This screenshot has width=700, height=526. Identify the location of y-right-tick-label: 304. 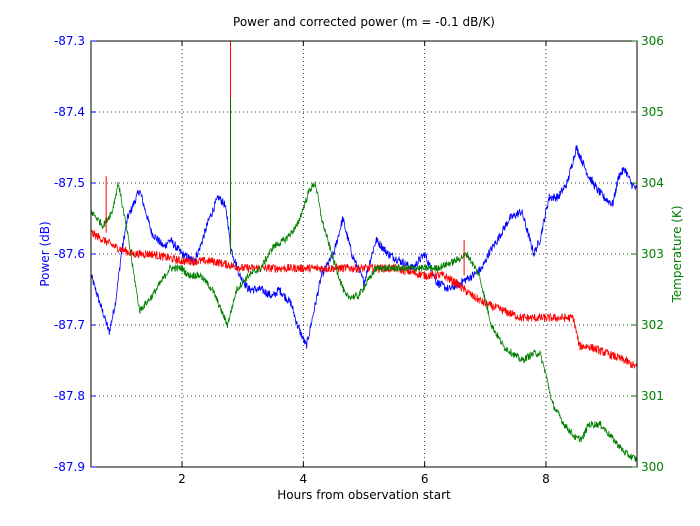
(652, 183).